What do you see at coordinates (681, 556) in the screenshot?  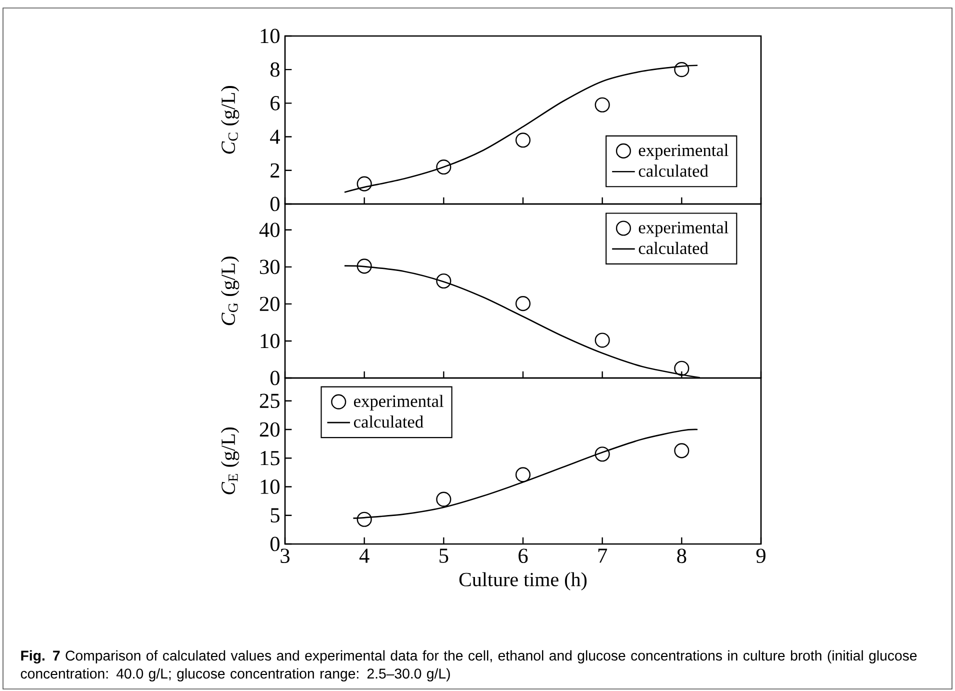 I see `x-tick-label: 8` at bounding box center [681, 556].